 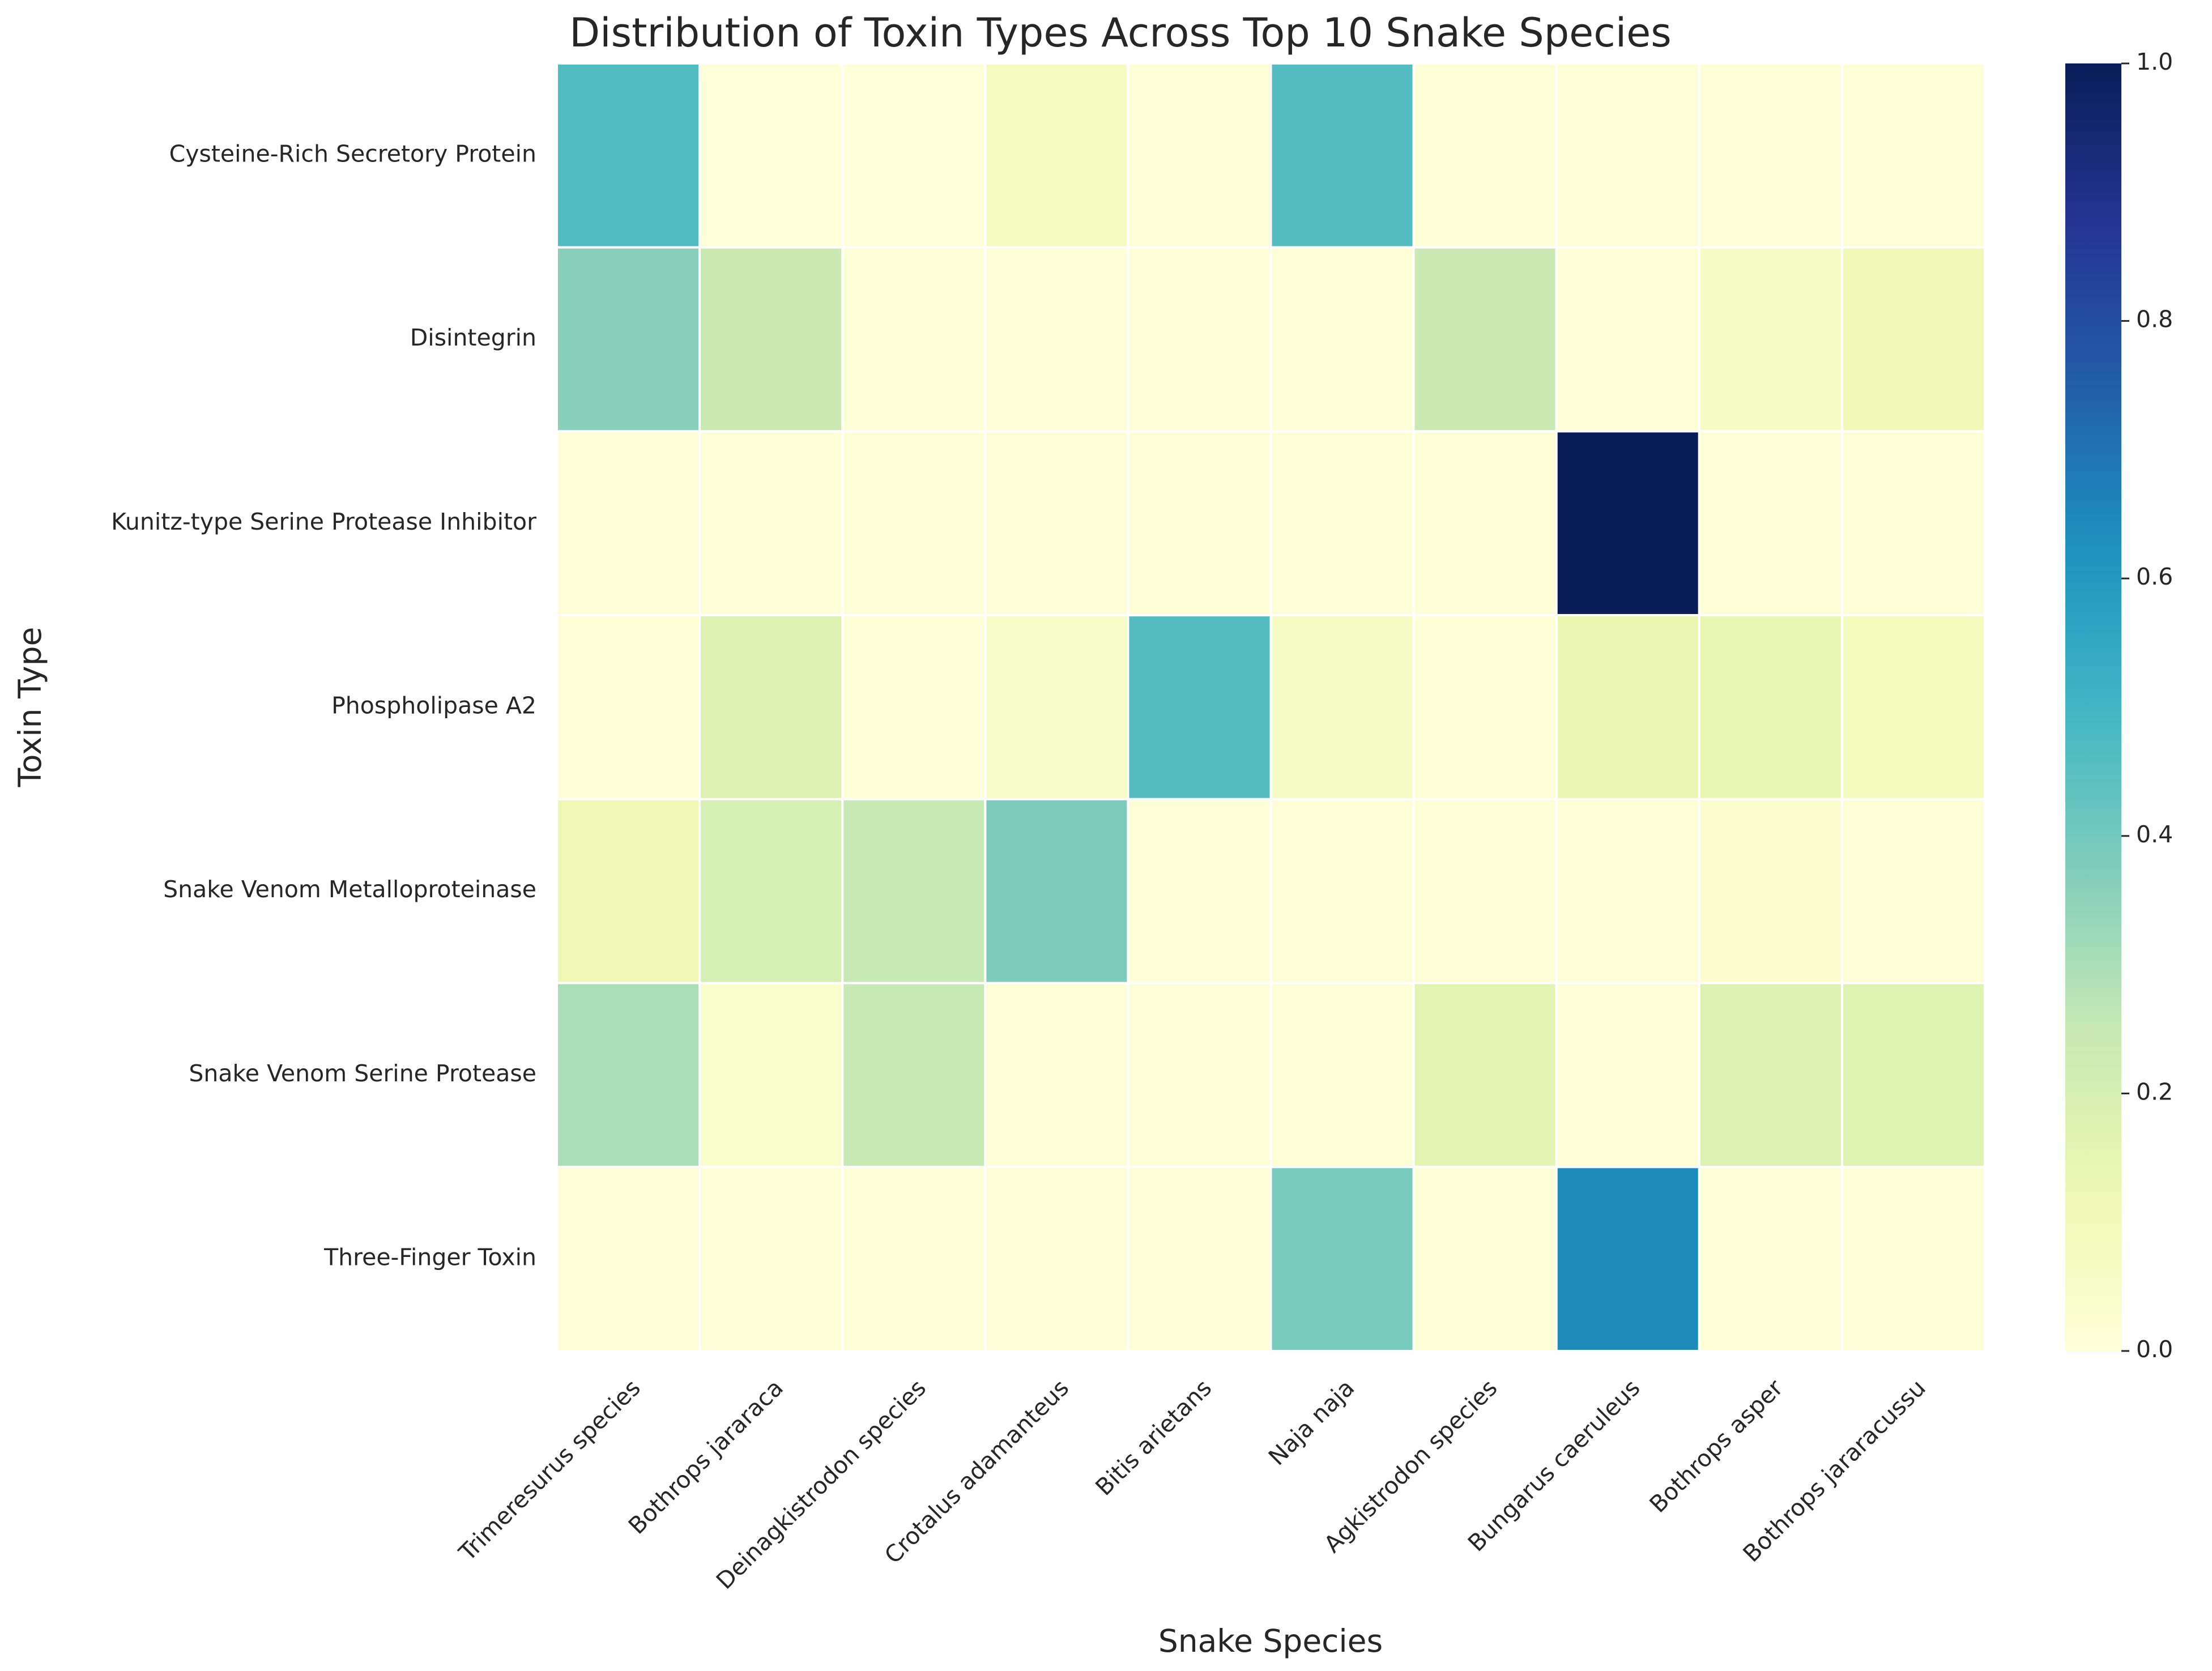 I want to click on colorbar-tick-label: 0.0, so click(x=2154, y=1349).